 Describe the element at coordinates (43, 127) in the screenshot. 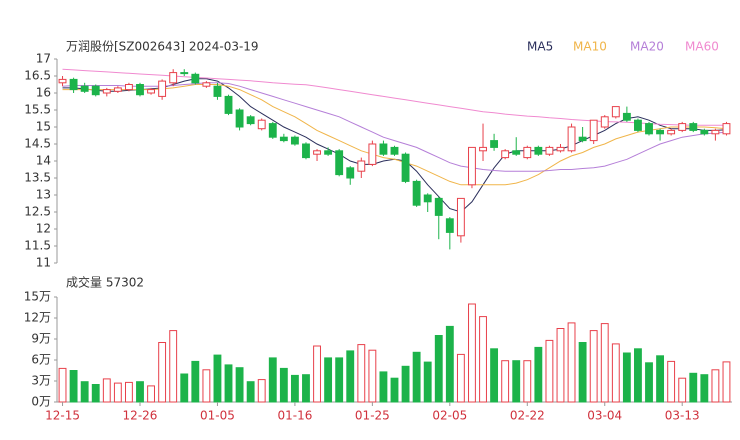

I see `y-tick-label: 15` at that location.